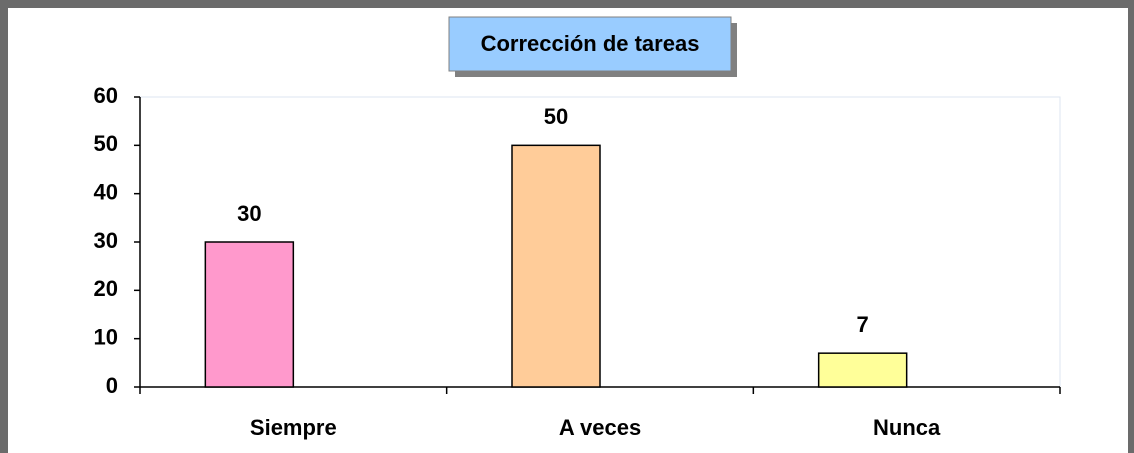  Describe the element at coordinates (600, 427) in the screenshot. I see `x-tick-label: A veces` at that location.